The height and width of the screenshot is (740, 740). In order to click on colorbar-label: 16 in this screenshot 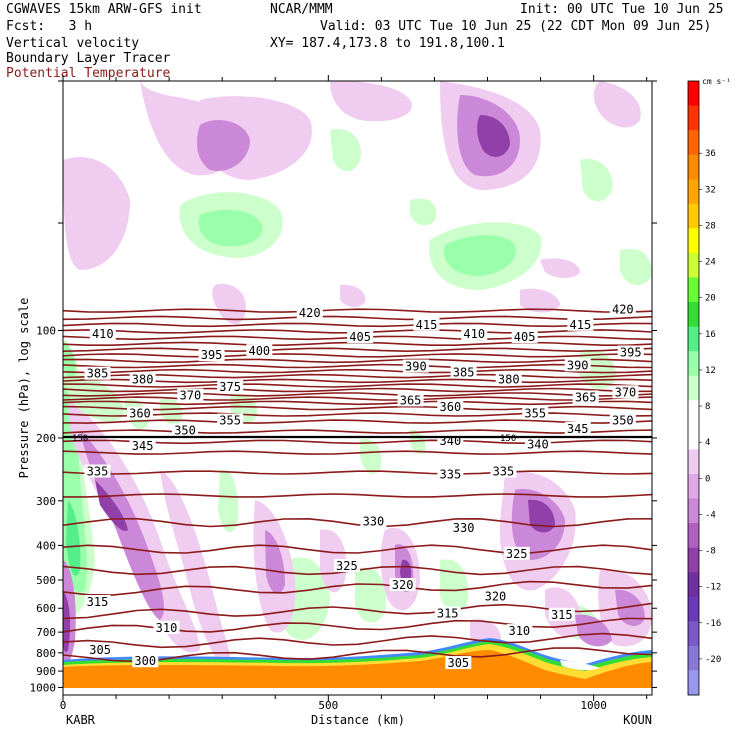, I will do `click(710, 335)`.